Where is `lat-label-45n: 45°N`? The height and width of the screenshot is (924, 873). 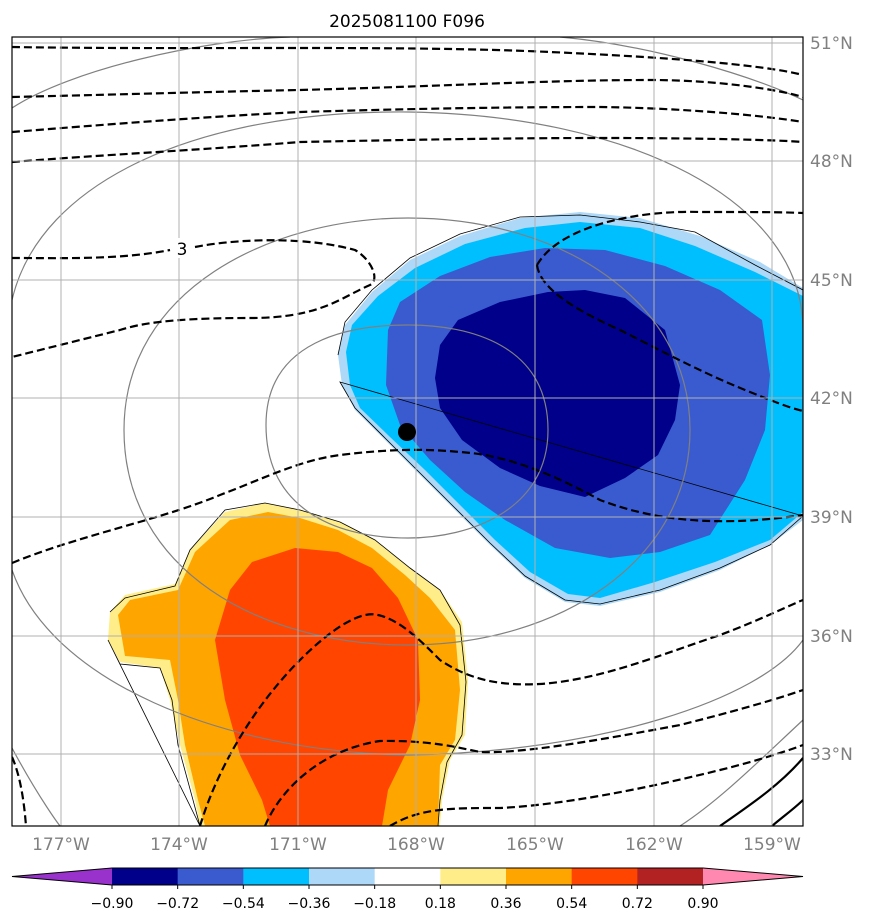
lat-label-45n: 45°N is located at coordinates (831, 281).